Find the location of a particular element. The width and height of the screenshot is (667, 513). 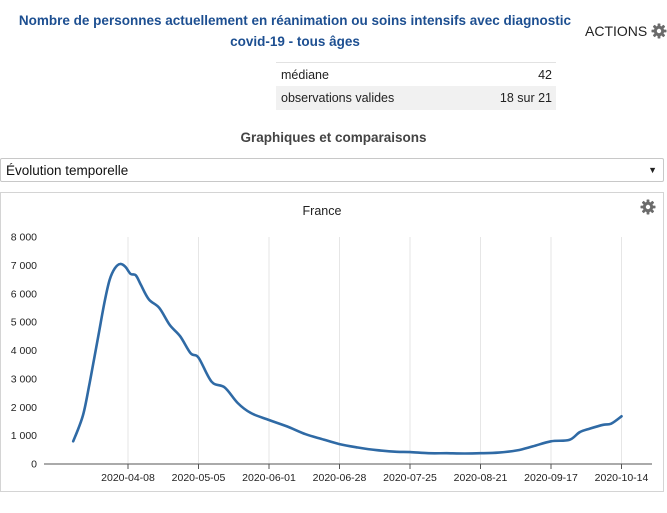

x-tick-label: 2020-09-17 is located at coordinates (551, 478).